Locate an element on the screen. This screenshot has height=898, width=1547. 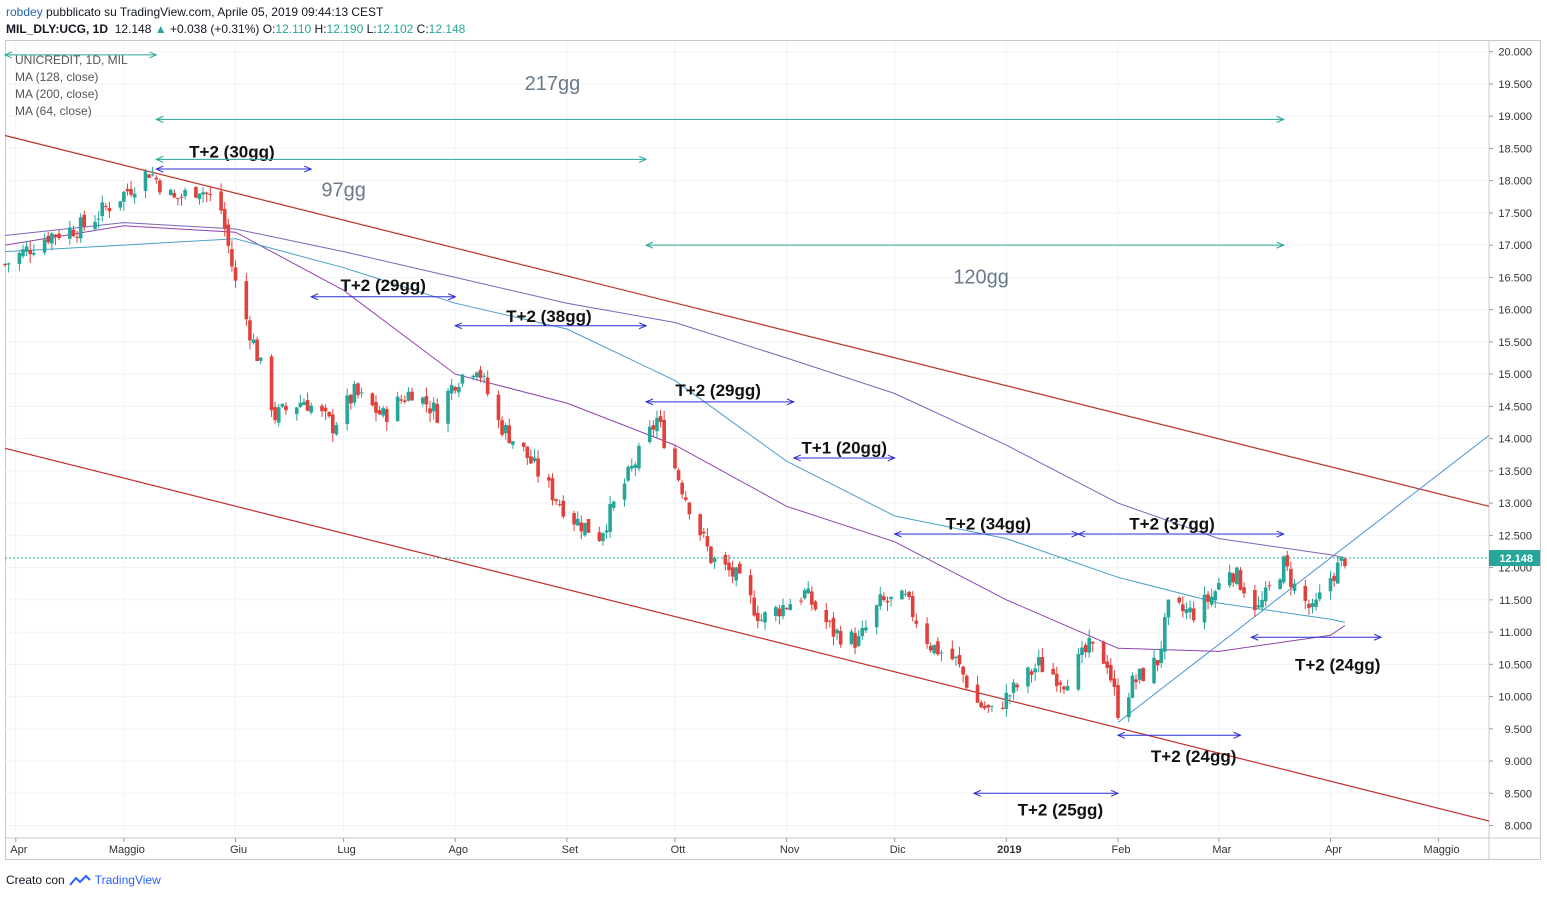
price-tick-label: 19.000 is located at coordinates (1515, 117).